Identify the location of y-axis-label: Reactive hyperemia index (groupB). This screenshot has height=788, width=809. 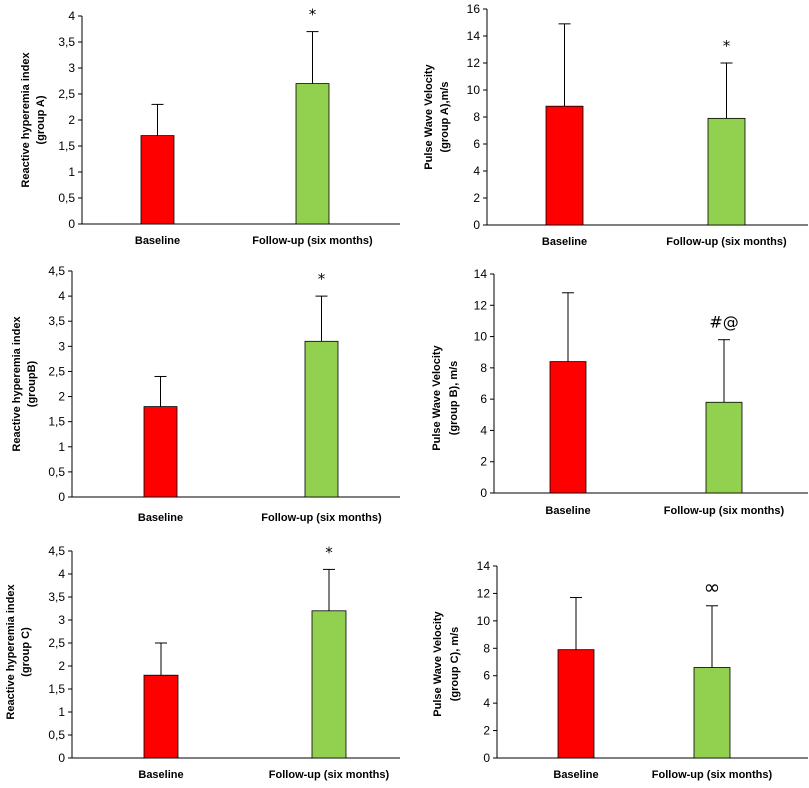
(24, 384).